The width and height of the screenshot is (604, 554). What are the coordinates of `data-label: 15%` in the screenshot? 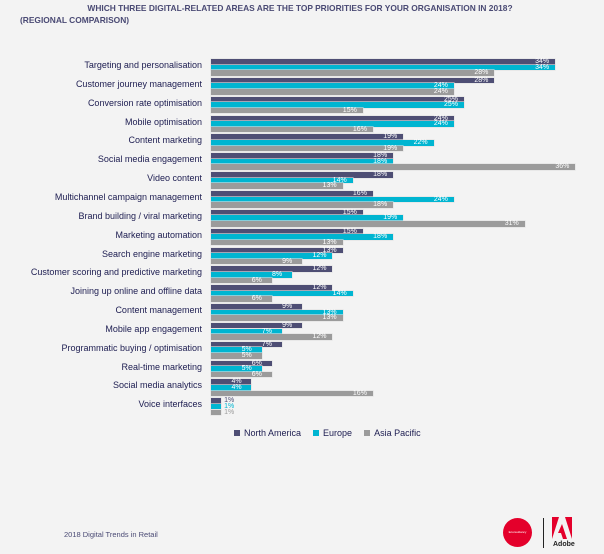 It's located at (349, 212).